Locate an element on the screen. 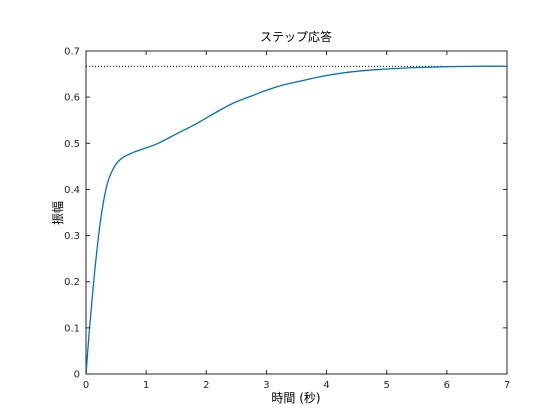  x-tick-label: 3 is located at coordinates (266, 385).